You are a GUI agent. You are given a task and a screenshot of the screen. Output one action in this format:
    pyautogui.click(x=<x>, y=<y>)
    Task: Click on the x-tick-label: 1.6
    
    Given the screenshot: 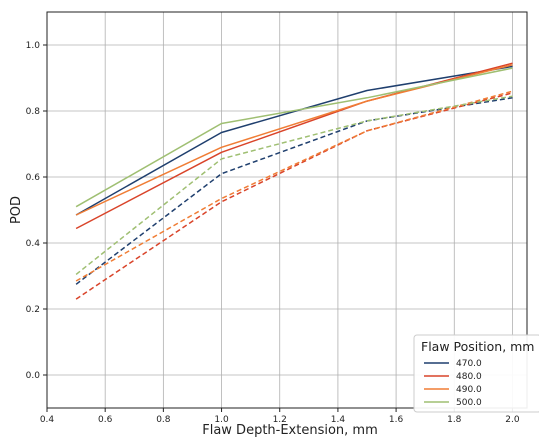 What is the action you would take?
    pyautogui.click(x=396, y=420)
    